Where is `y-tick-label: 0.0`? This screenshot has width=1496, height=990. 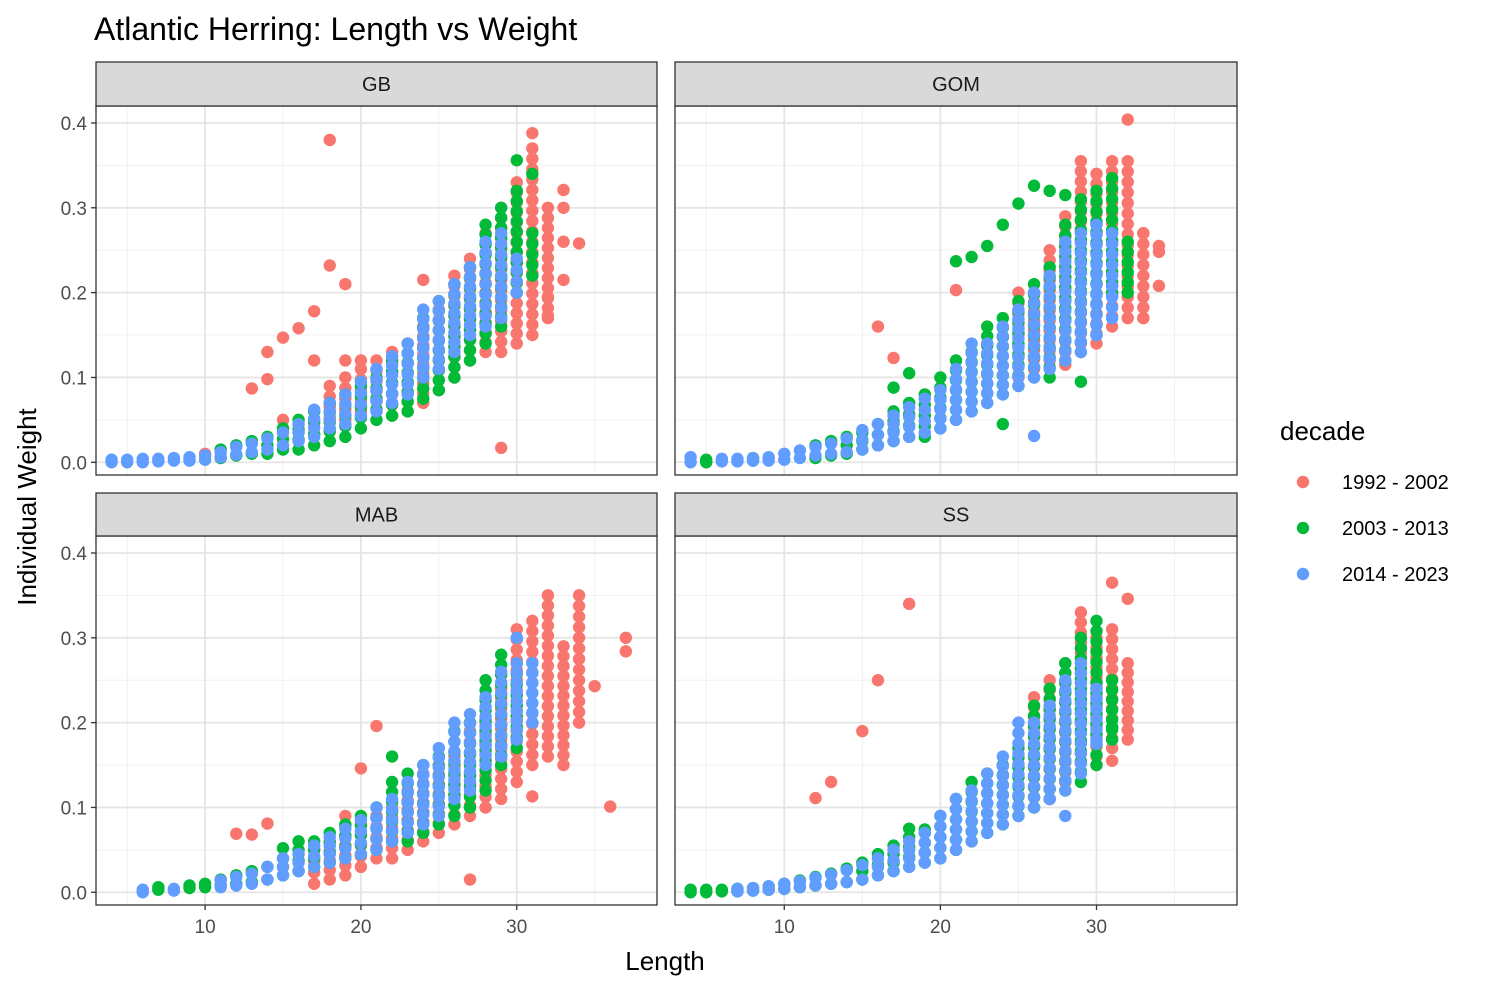
y-tick-label: 0.0 is located at coordinates (74, 463).